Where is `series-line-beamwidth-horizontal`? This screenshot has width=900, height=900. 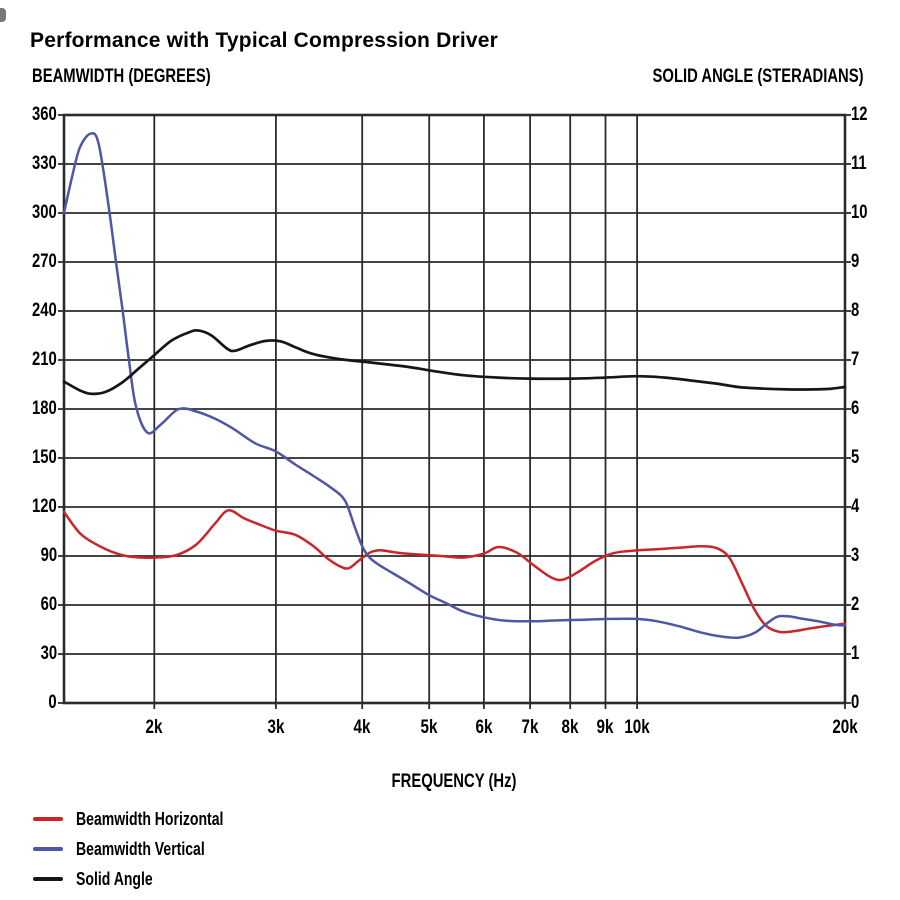
series-line-beamwidth-horizontal is located at coordinates (454, 571).